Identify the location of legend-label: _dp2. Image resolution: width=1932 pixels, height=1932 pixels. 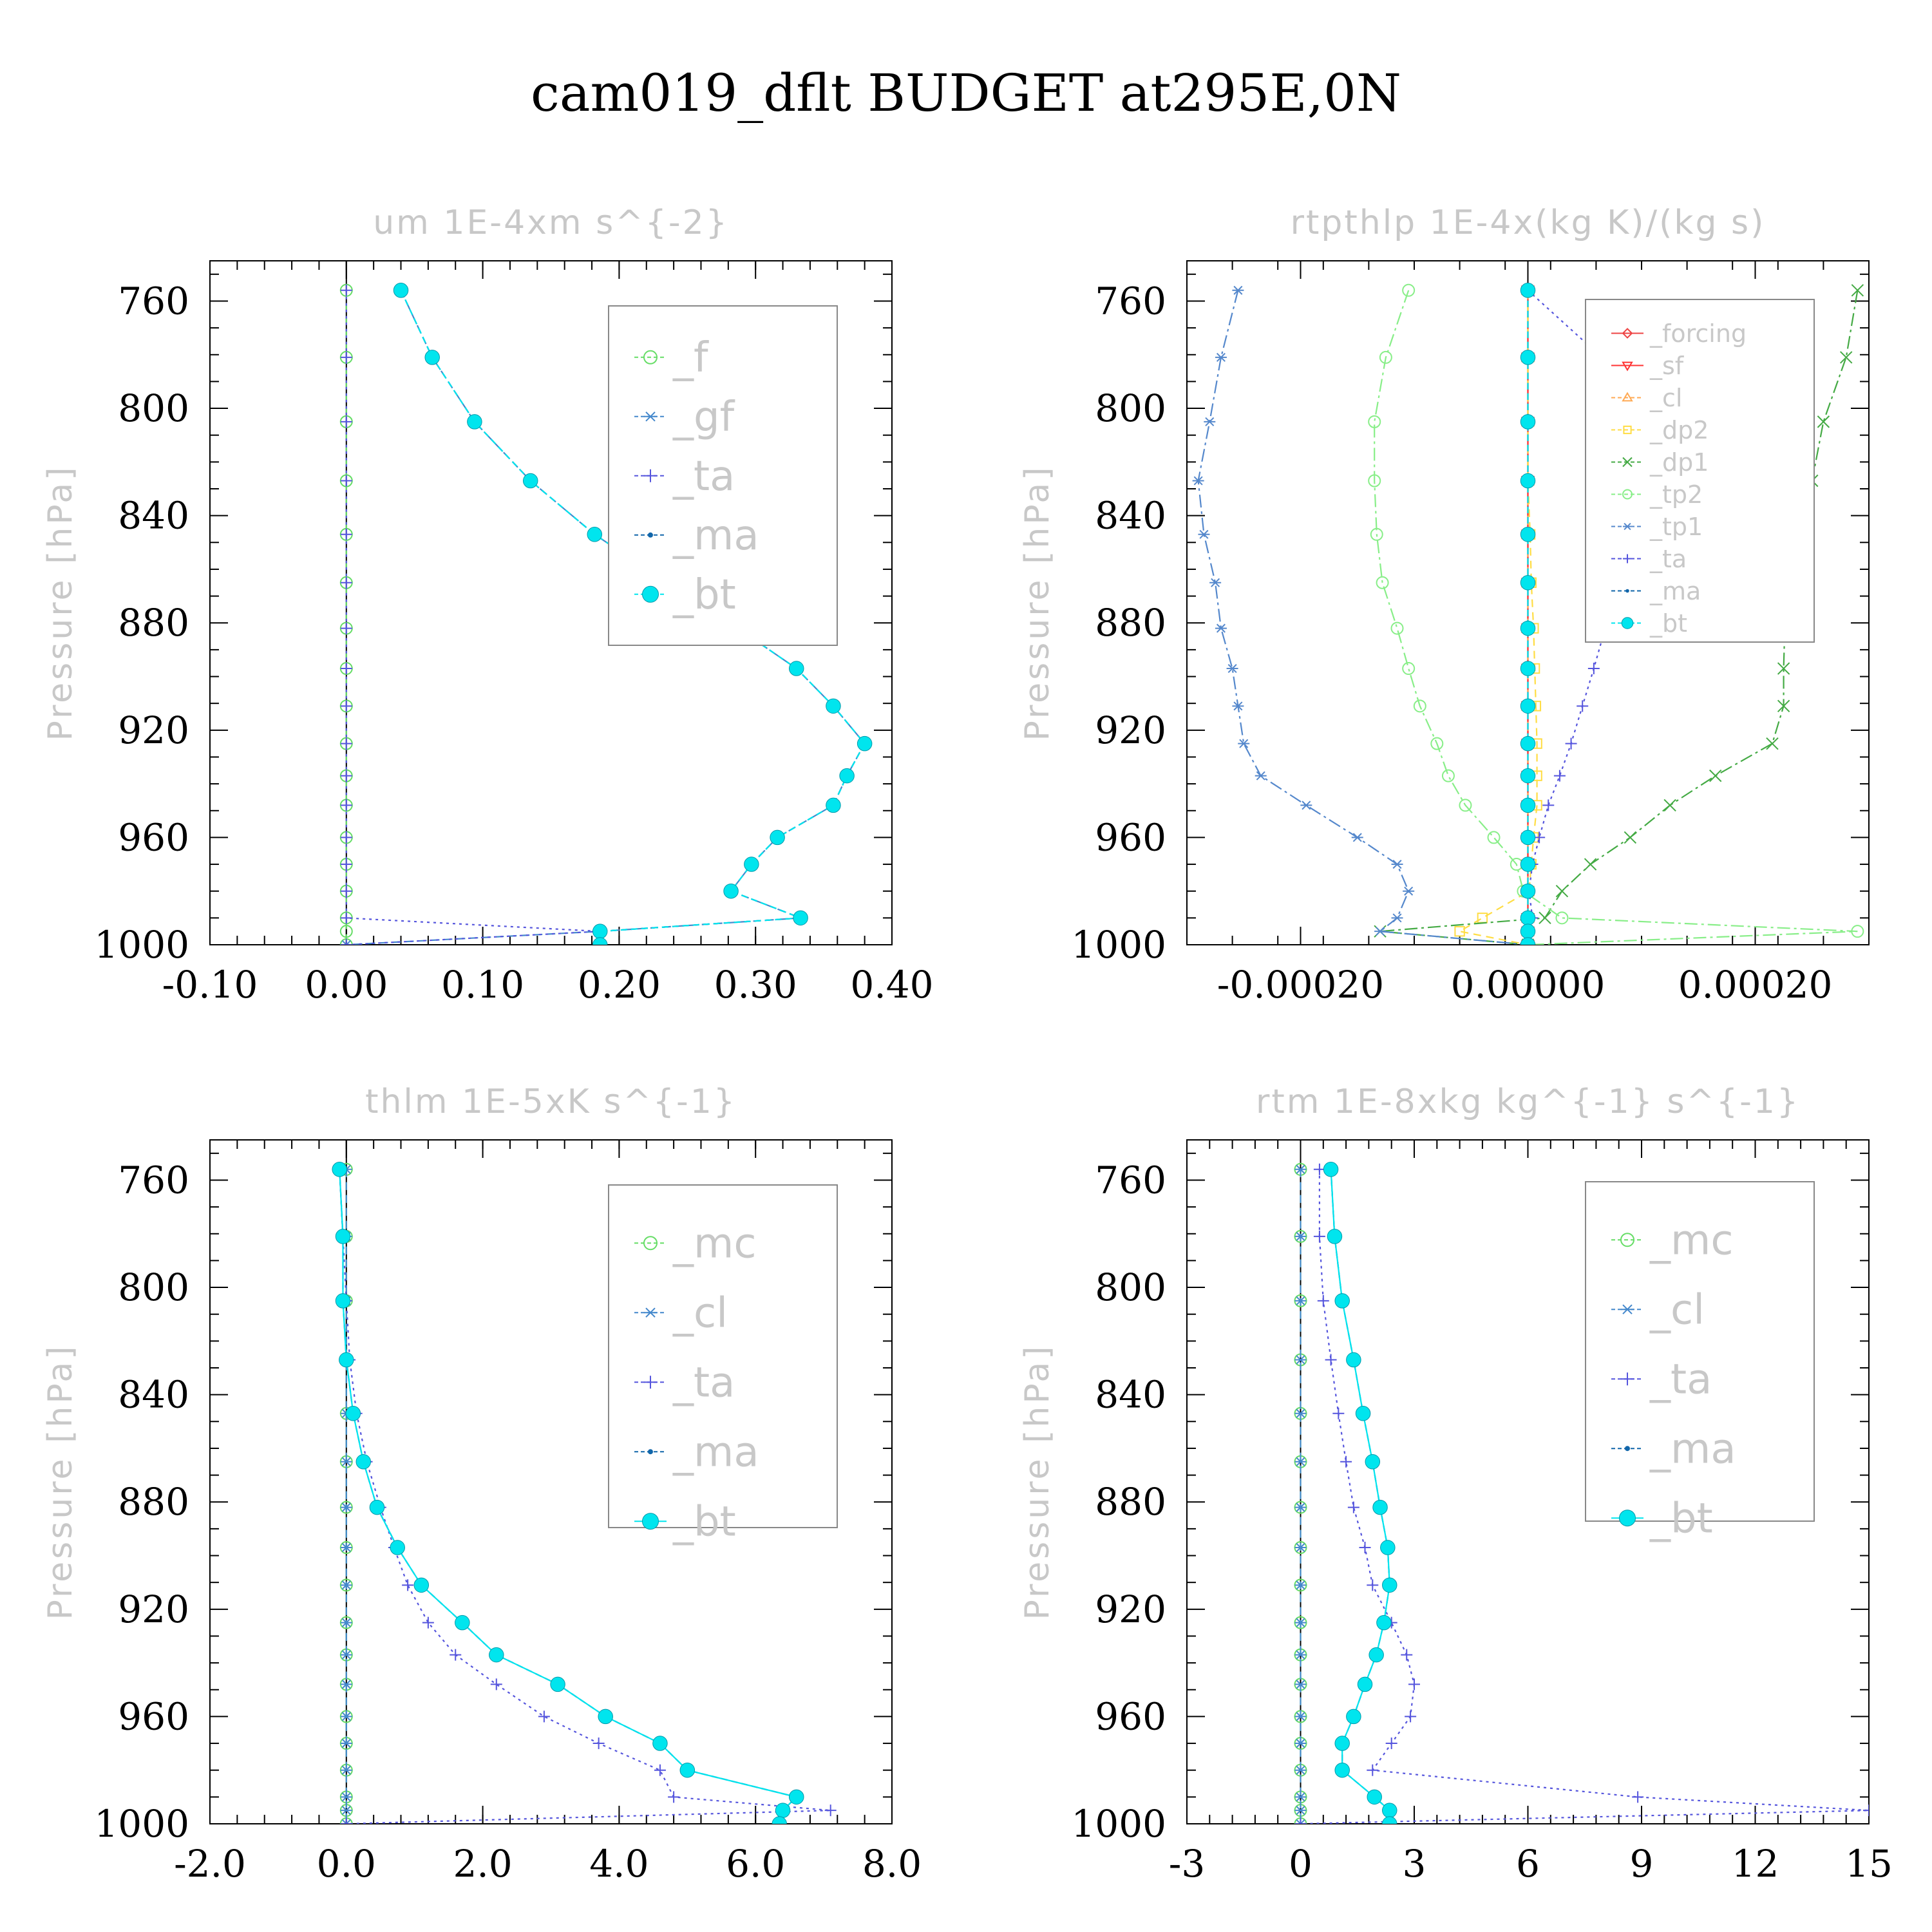
(1679, 430).